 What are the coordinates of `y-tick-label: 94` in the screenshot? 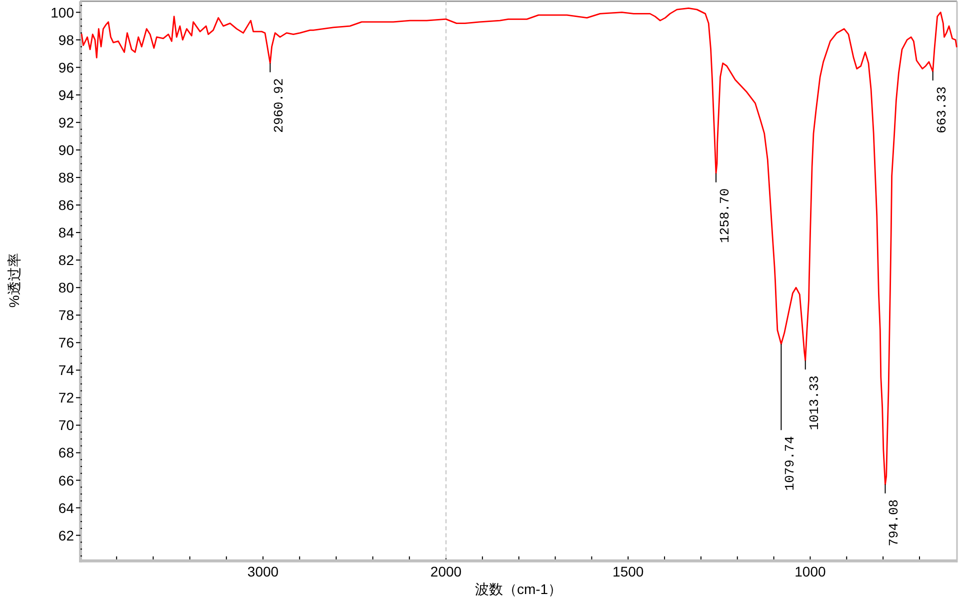 It's located at (66, 94).